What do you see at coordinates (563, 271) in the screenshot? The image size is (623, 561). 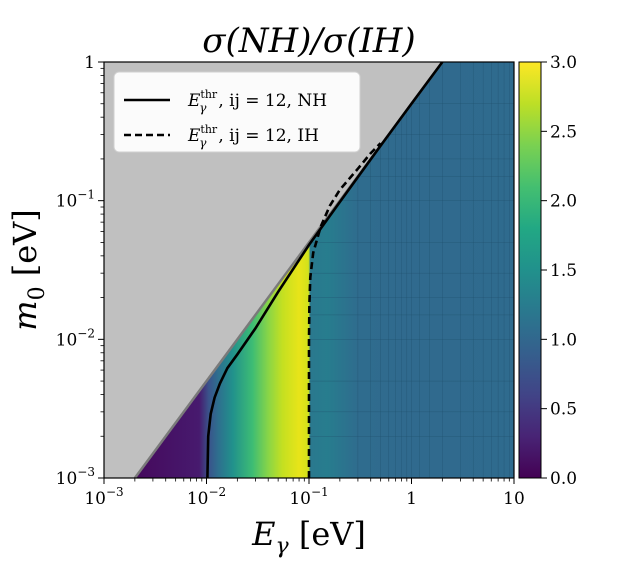 I see `colorbar-tick-label: 1.5` at bounding box center [563, 271].